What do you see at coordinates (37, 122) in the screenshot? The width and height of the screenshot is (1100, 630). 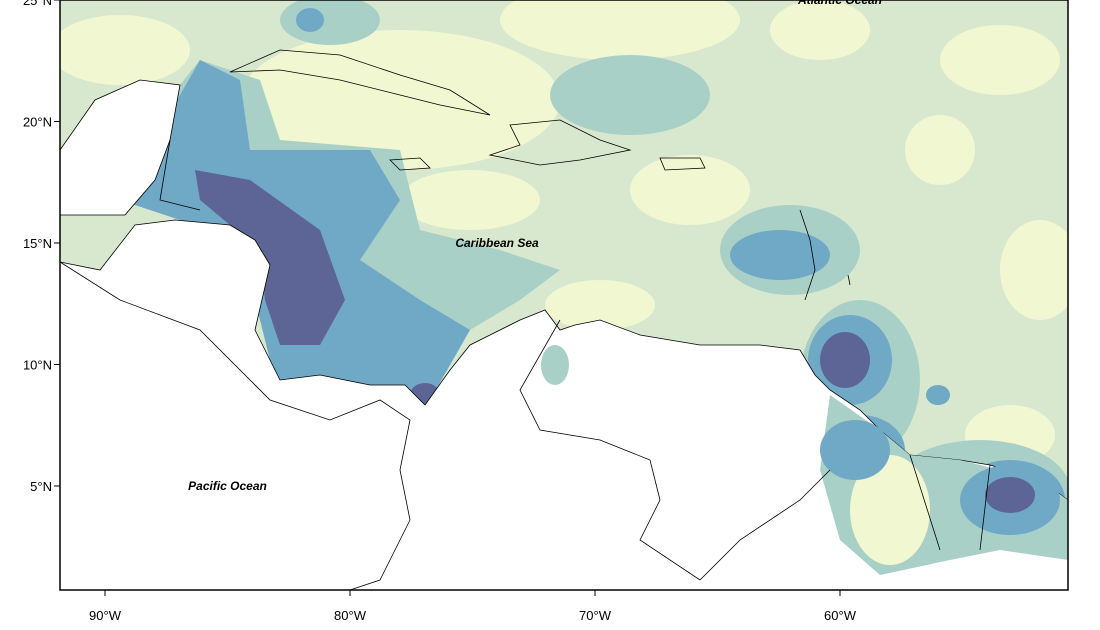 I see `y-tick-label: 20°N` at bounding box center [37, 122].